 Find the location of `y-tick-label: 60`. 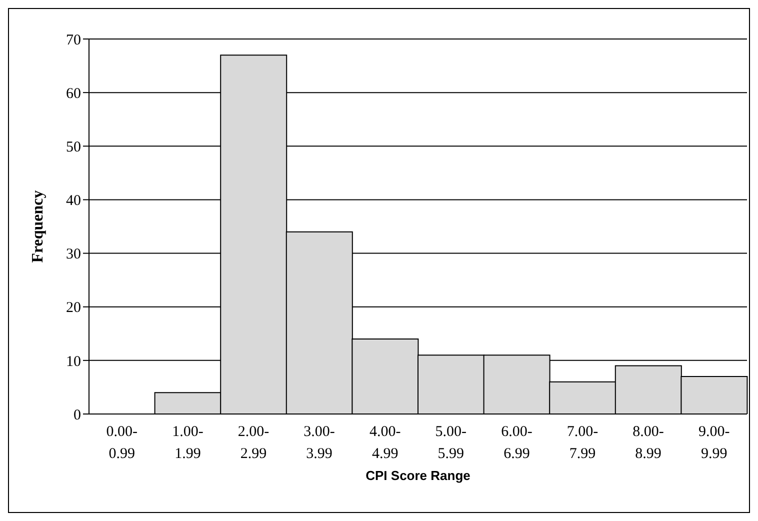

y-tick-label: 60 is located at coordinates (73, 94).